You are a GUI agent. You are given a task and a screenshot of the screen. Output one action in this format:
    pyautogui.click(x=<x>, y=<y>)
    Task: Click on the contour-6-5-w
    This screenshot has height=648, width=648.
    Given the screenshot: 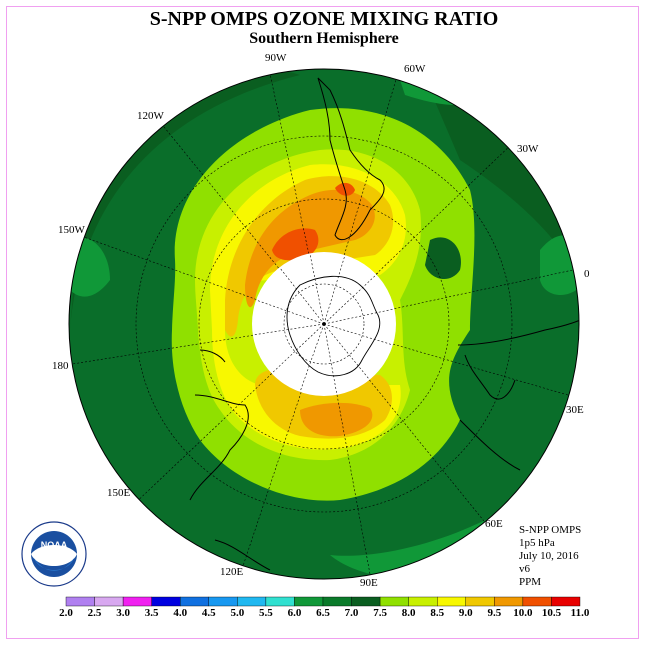 What is the action you would take?
    pyautogui.click(x=90, y=267)
    